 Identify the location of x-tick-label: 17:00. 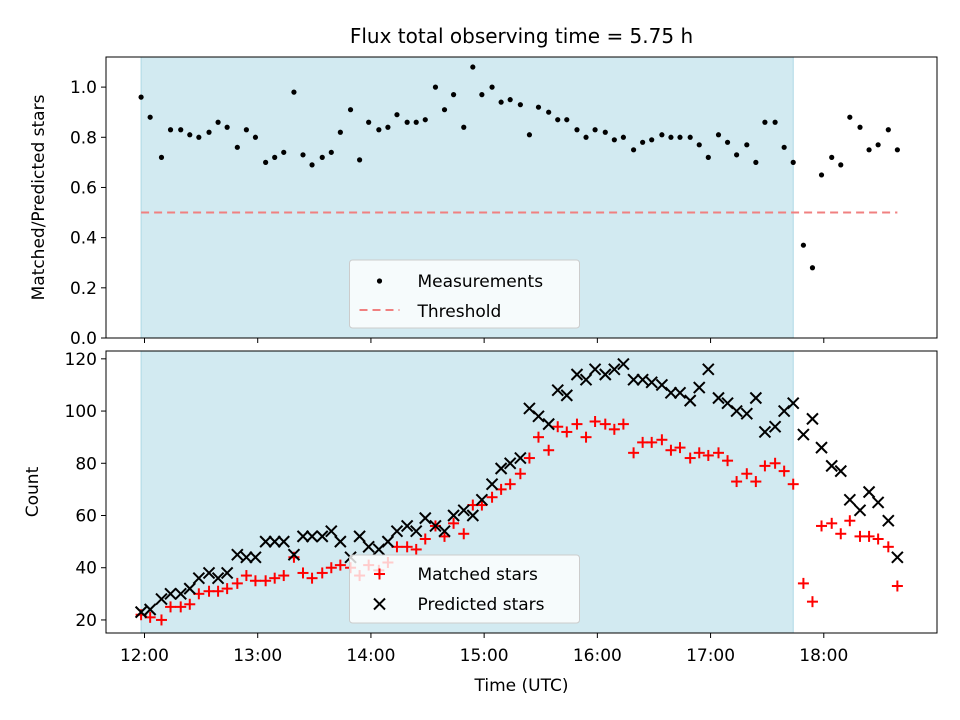
(710, 656).